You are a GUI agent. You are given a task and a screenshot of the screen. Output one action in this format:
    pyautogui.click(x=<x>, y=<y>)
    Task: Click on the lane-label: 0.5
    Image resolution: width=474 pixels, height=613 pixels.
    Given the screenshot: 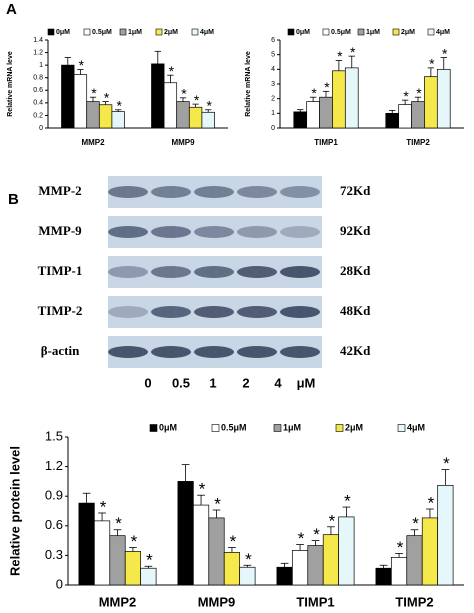 What is the action you would take?
    pyautogui.click(x=181, y=382)
    